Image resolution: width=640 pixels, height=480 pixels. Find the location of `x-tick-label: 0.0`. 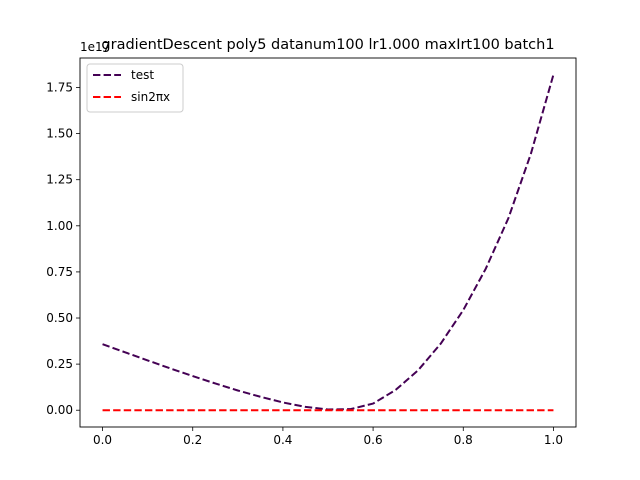

x-tick-label: 0.0 is located at coordinates (102, 440).